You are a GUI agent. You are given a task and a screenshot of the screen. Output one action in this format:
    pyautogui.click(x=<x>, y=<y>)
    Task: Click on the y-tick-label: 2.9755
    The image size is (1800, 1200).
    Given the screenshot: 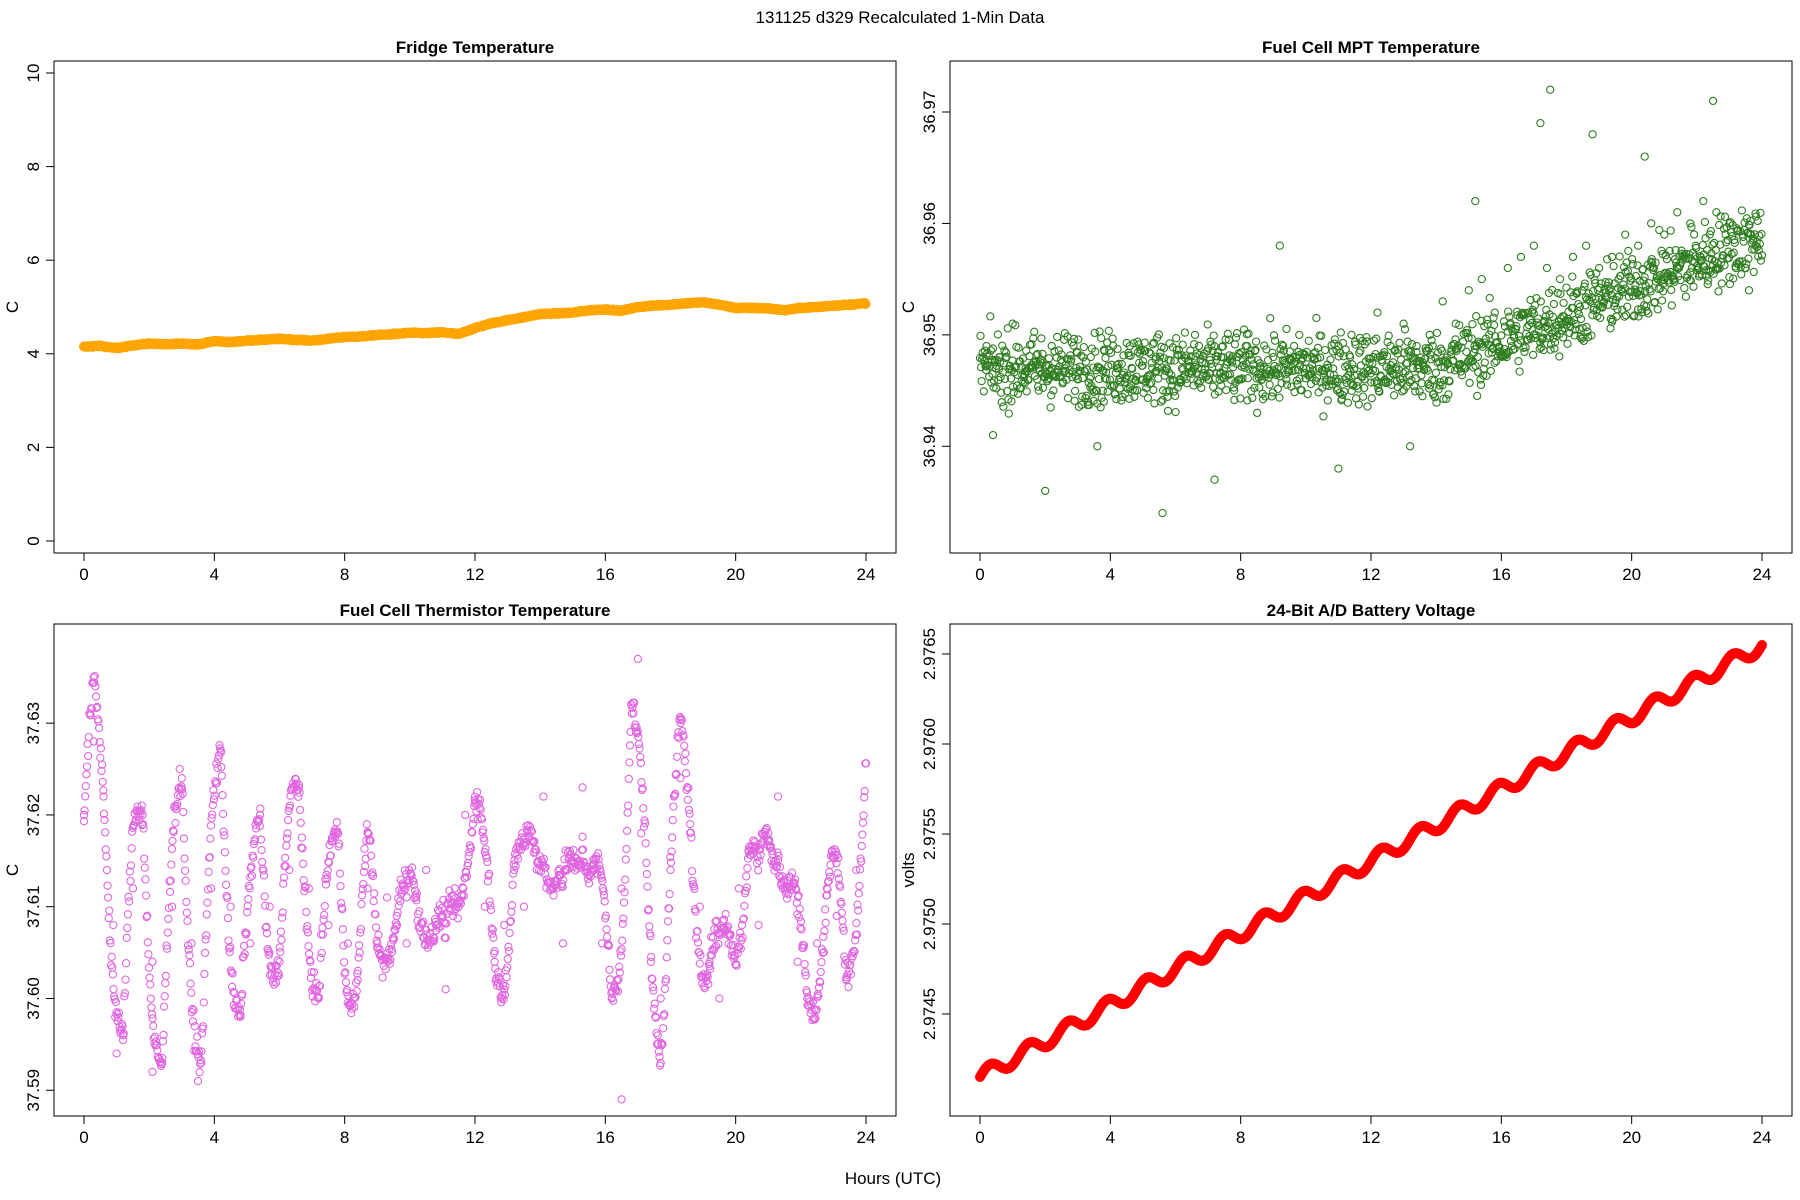 What is the action you would take?
    pyautogui.click(x=929, y=834)
    